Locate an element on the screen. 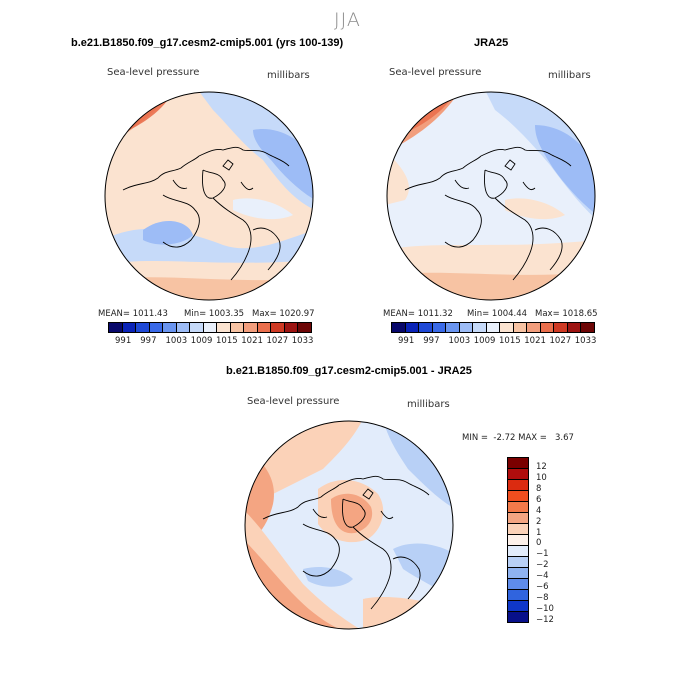  units-label-jra25: millibars is located at coordinates (569, 75).